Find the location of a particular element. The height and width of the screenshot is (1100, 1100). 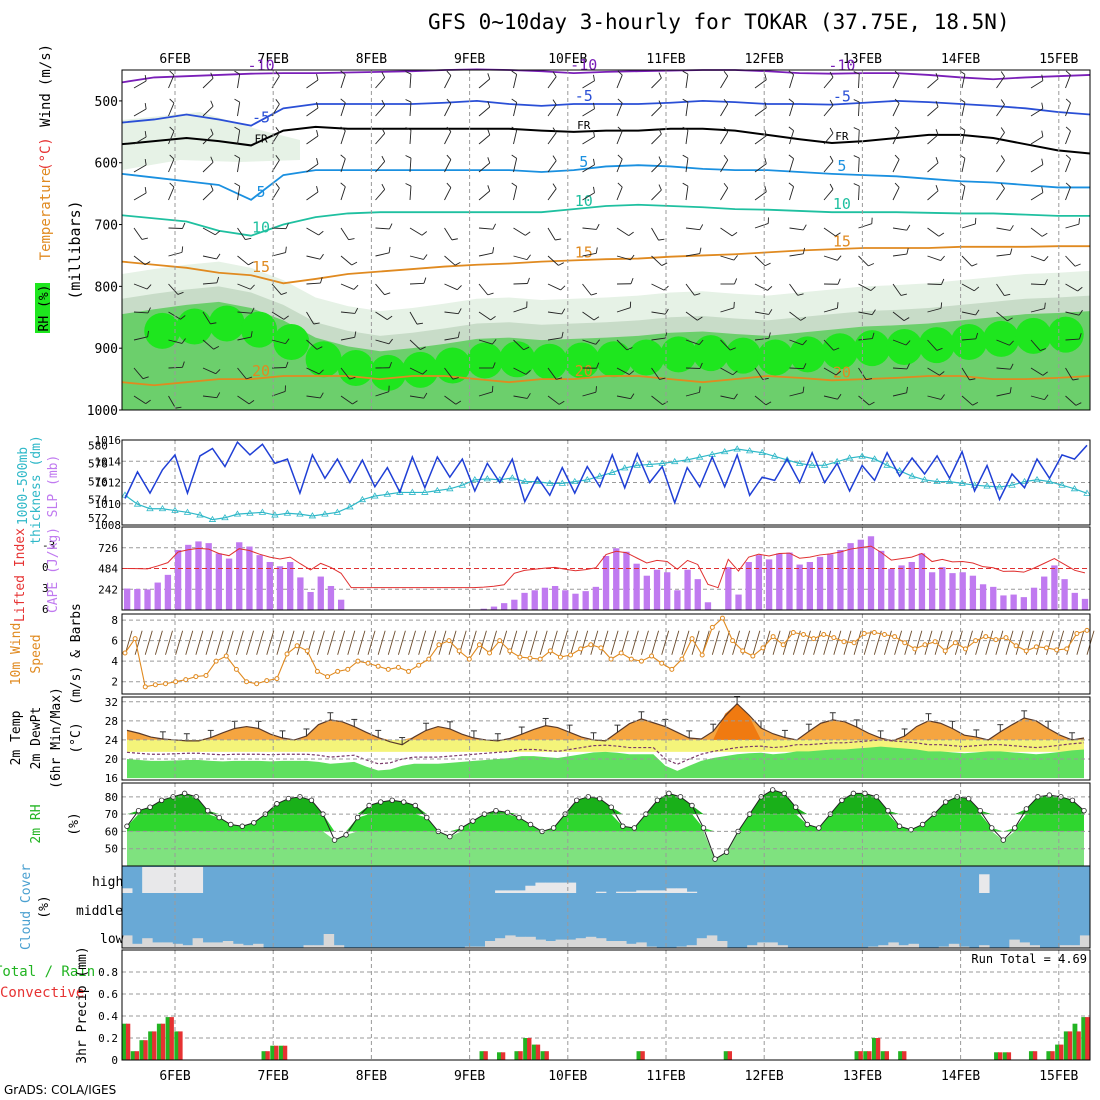

precip-frame is located at coordinates (606, 1005).